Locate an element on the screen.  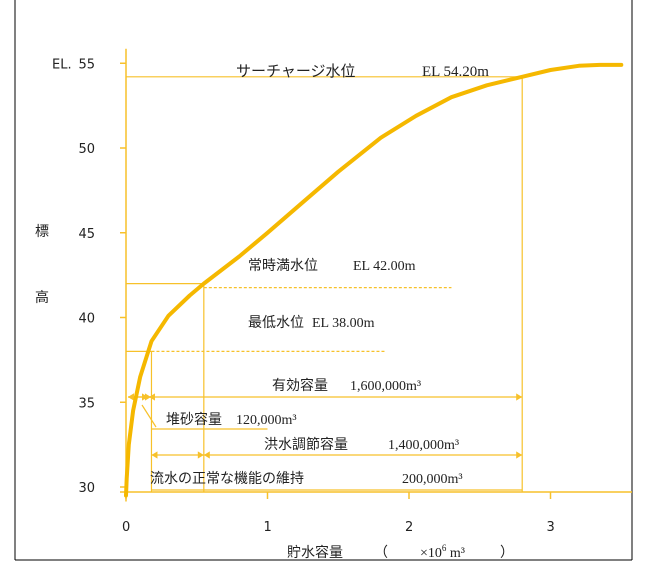
ylabel-char-2: 高 is located at coordinates (42, 297).